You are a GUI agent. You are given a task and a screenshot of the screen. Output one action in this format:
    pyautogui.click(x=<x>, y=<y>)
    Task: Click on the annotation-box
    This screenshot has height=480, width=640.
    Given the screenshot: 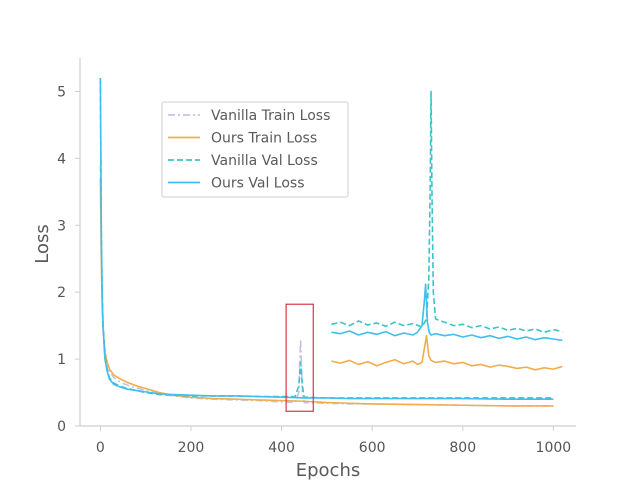 What is the action you would take?
    pyautogui.click(x=299, y=357)
    